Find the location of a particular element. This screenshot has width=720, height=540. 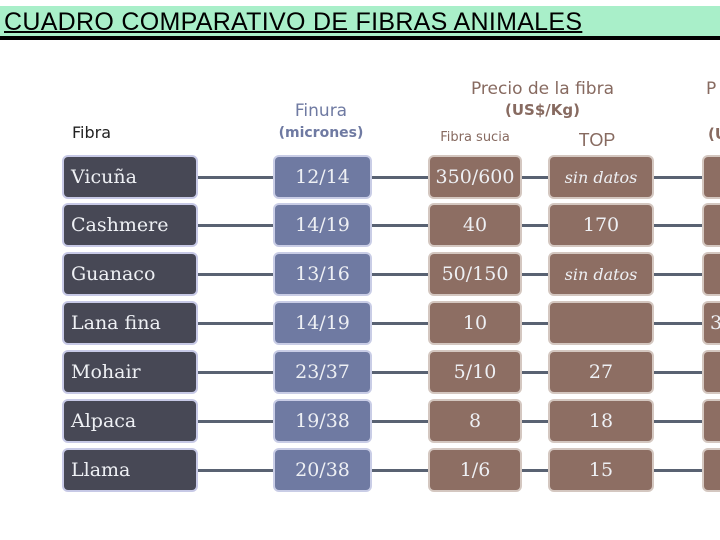

finura-cell: 12/14 is located at coordinates (322, 177).